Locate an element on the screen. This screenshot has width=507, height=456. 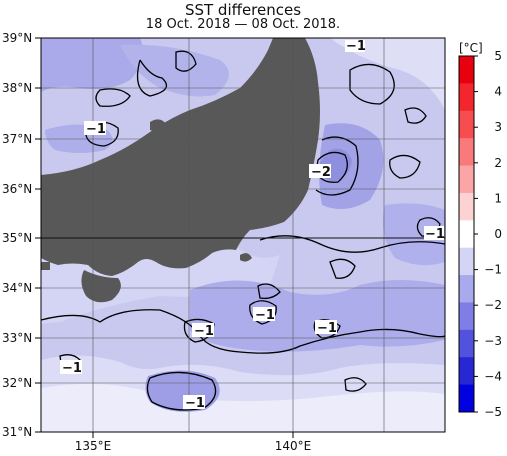
lat-label: 37°N is located at coordinates (17, 139).